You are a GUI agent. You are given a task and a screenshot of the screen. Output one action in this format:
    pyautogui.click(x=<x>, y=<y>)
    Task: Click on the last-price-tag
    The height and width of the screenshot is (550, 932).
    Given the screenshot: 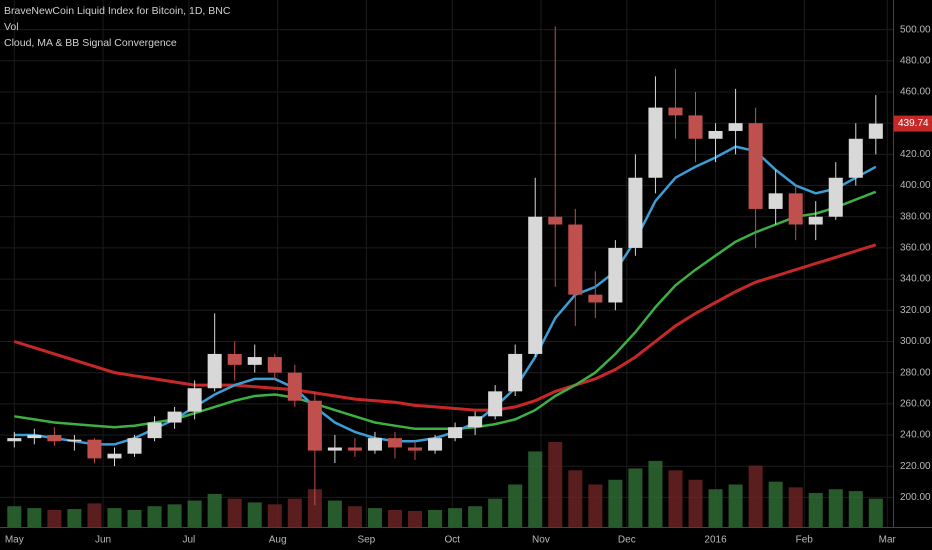 What is the action you would take?
    pyautogui.click(x=913, y=123)
    